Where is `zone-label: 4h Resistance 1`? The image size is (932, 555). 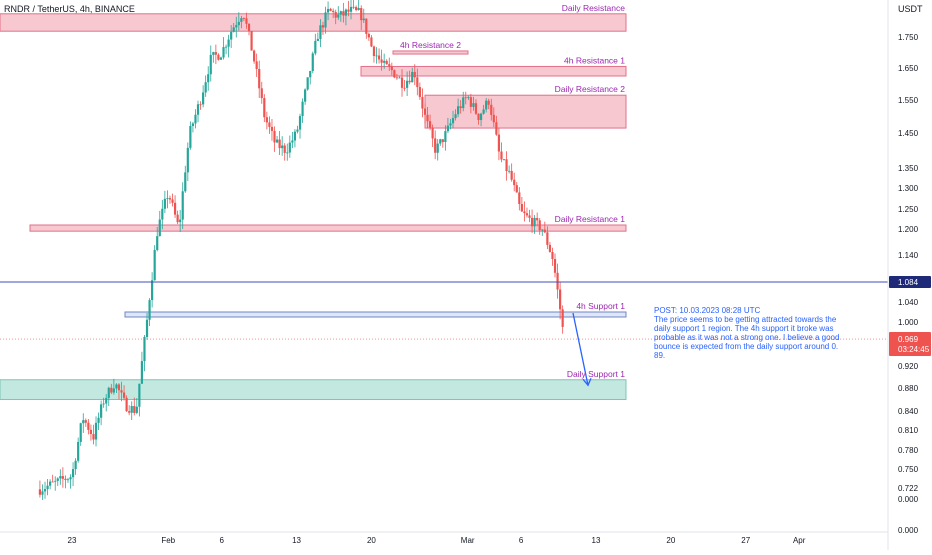
zone-label: 4h Resistance 1 is located at coordinates (594, 60).